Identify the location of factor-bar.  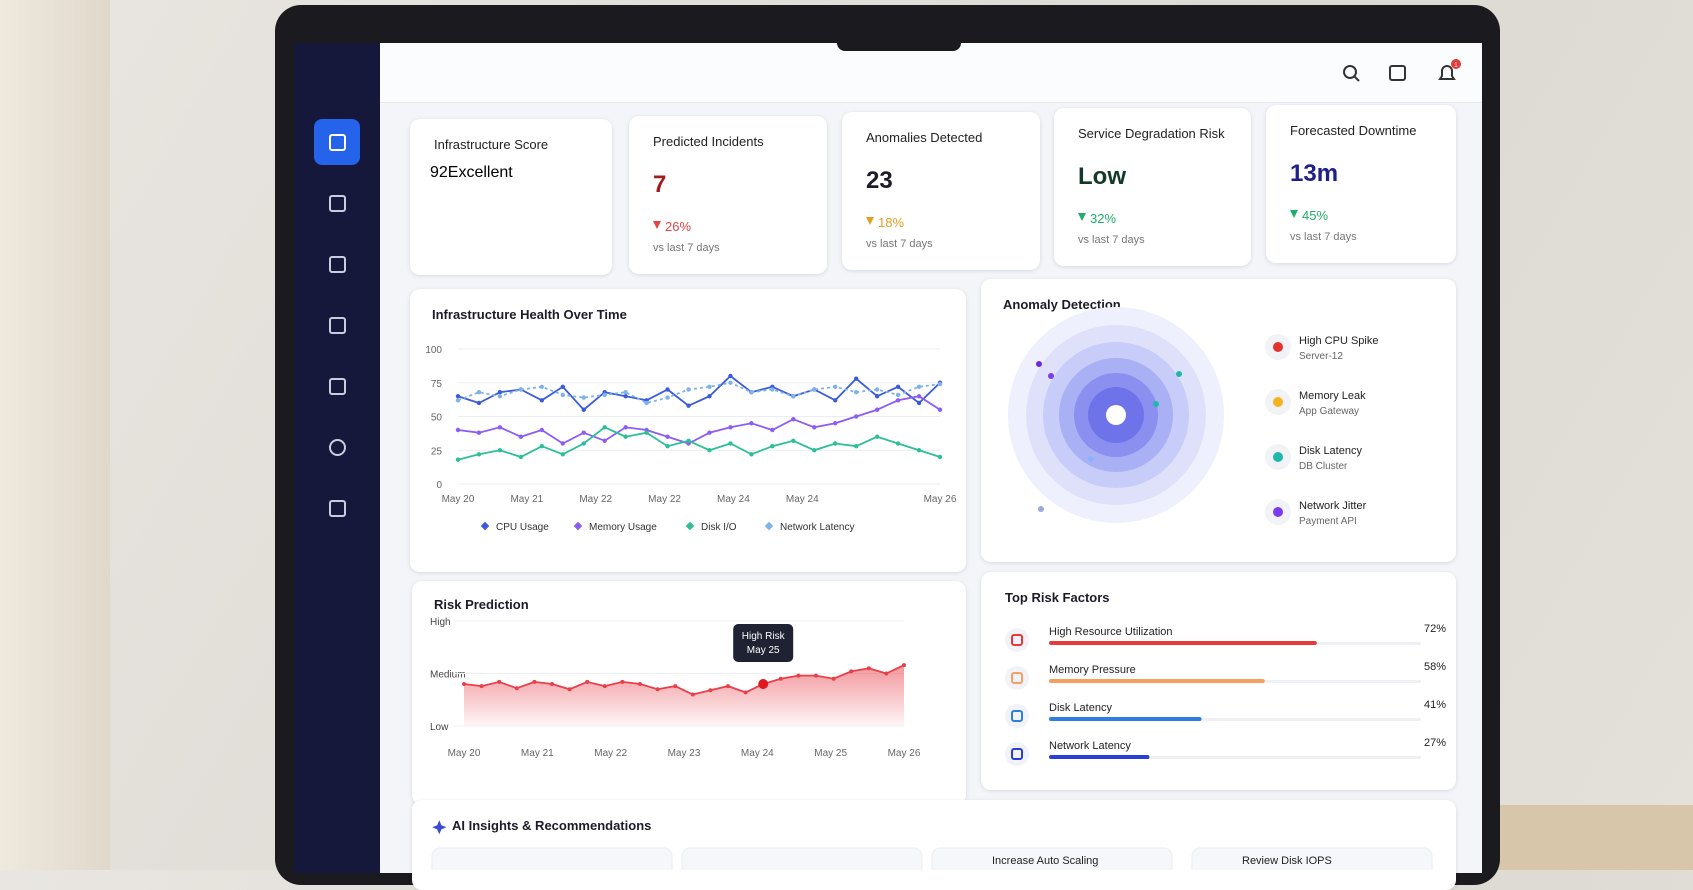
(1125, 719).